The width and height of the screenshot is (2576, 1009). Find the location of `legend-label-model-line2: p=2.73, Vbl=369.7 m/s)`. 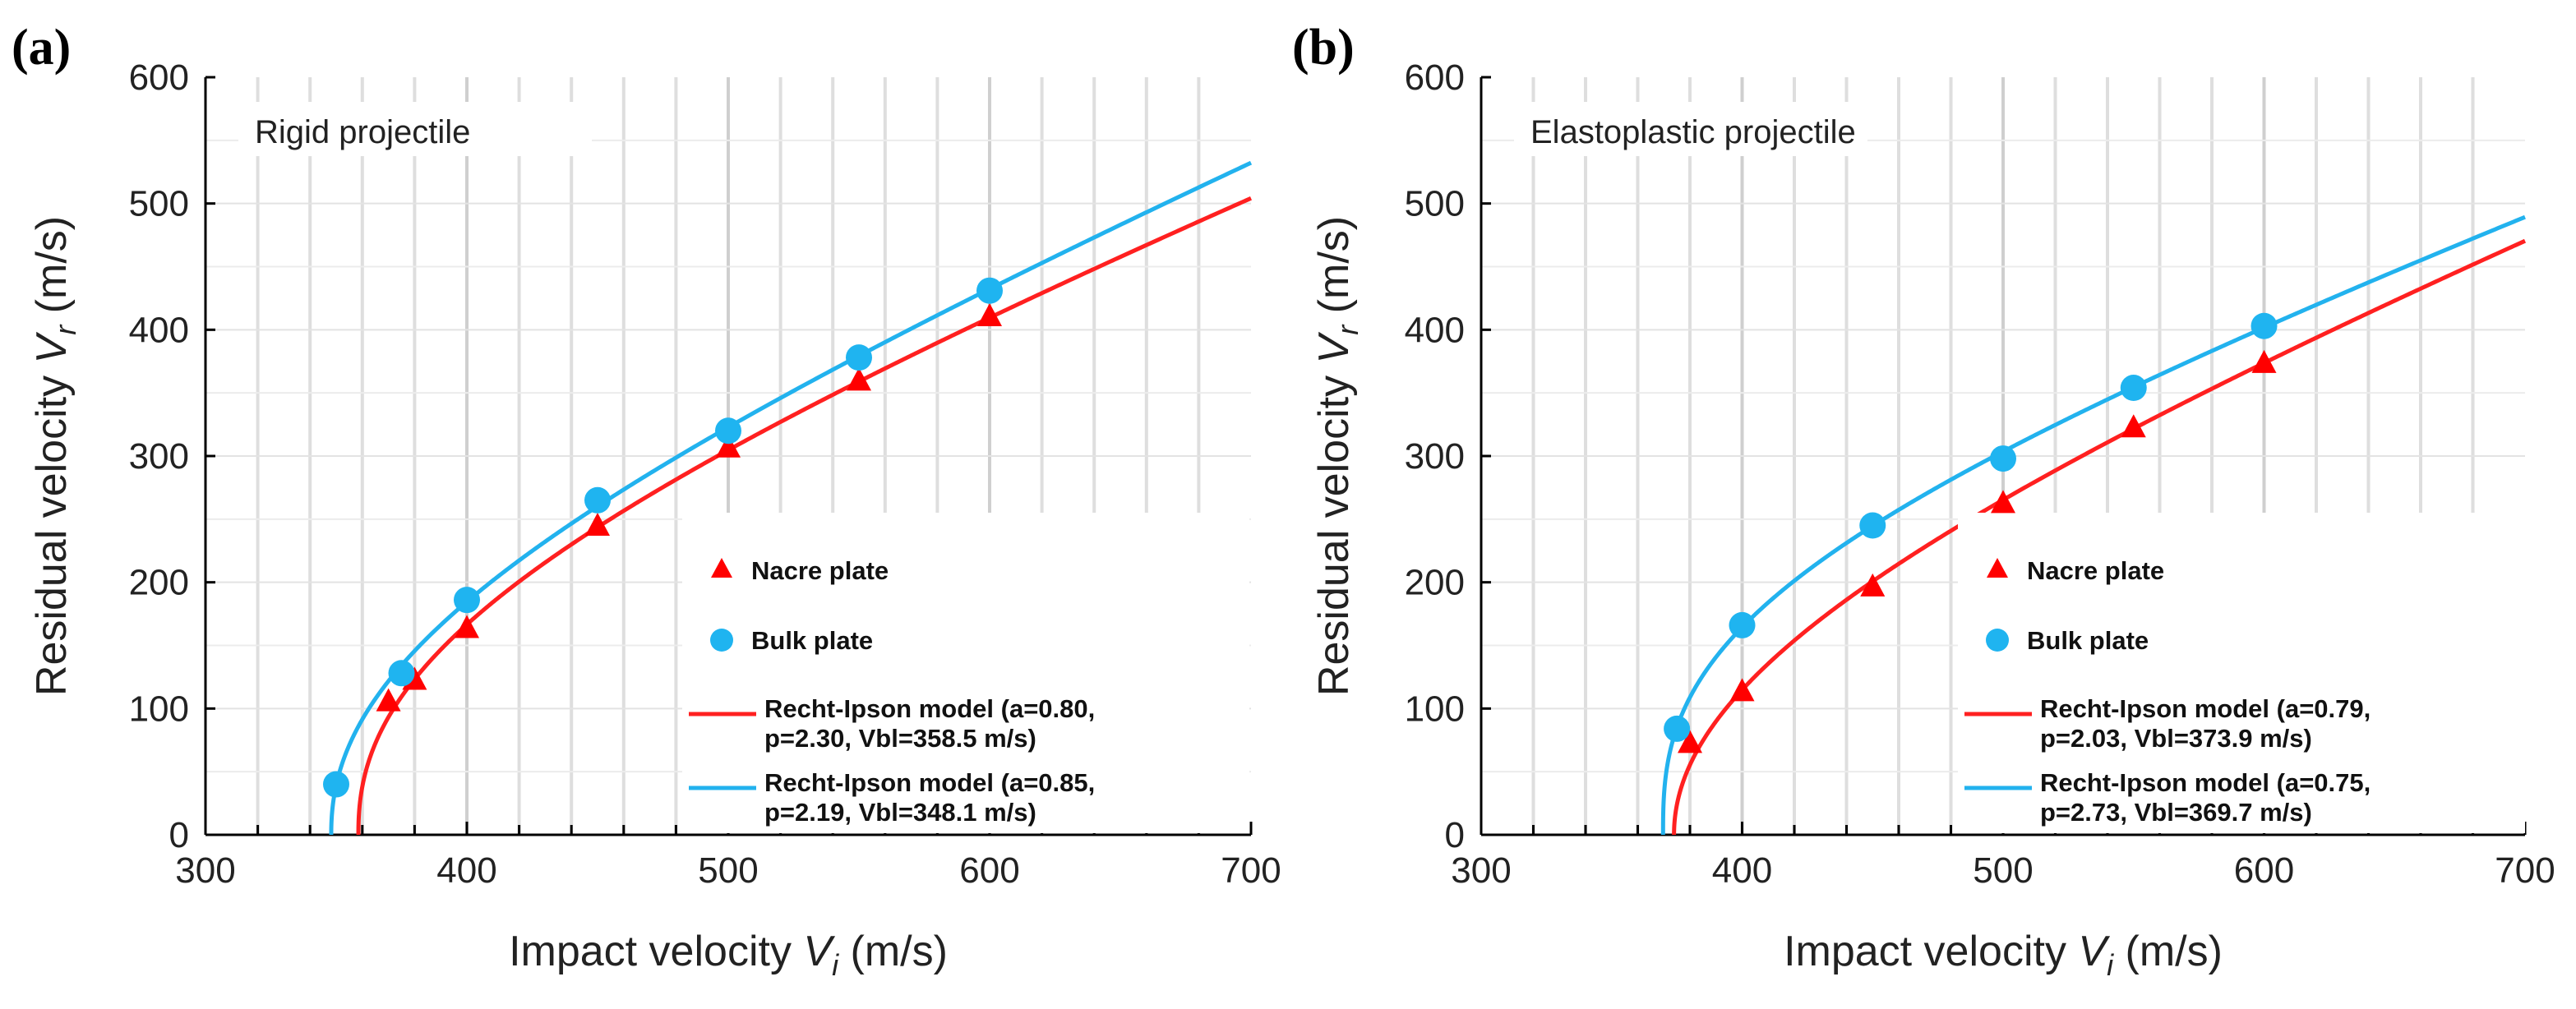

legend-label-model-line2: p=2.73, Vbl=369.7 m/s) is located at coordinates (2176, 813).